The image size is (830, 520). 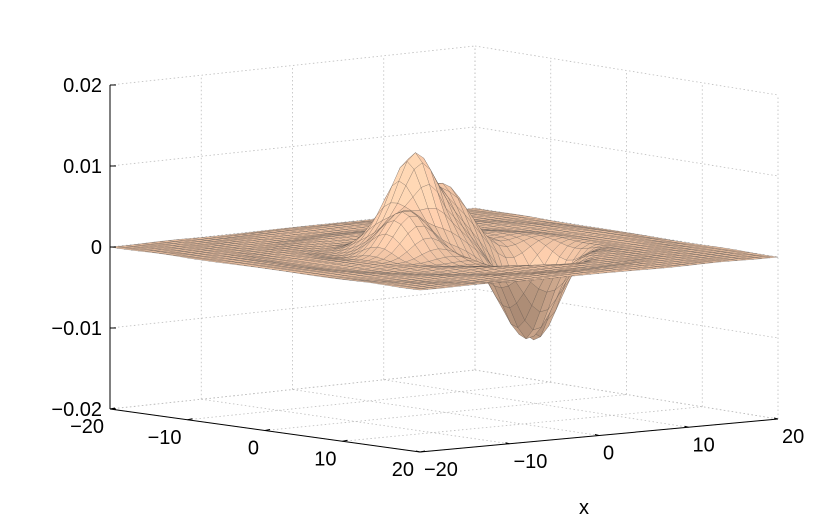 What do you see at coordinates (87, 427) in the screenshot?
I see `y-tick-label: −20` at bounding box center [87, 427].